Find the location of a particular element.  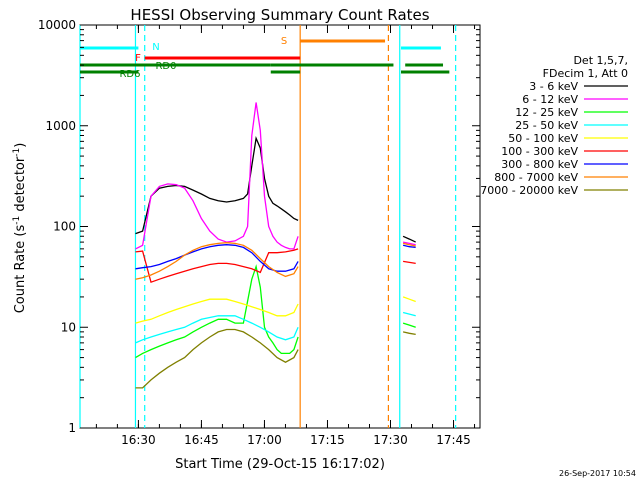

chart-title: HESSI Observing Summary Count Rates is located at coordinates (279, 15).